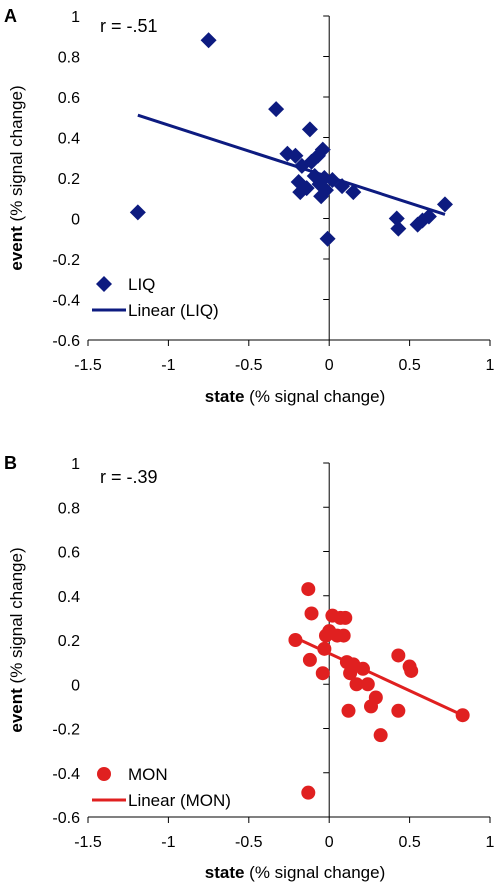  What do you see at coordinates (148, 774) in the screenshot?
I see `legend-label-series: MON` at bounding box center [148, 774].